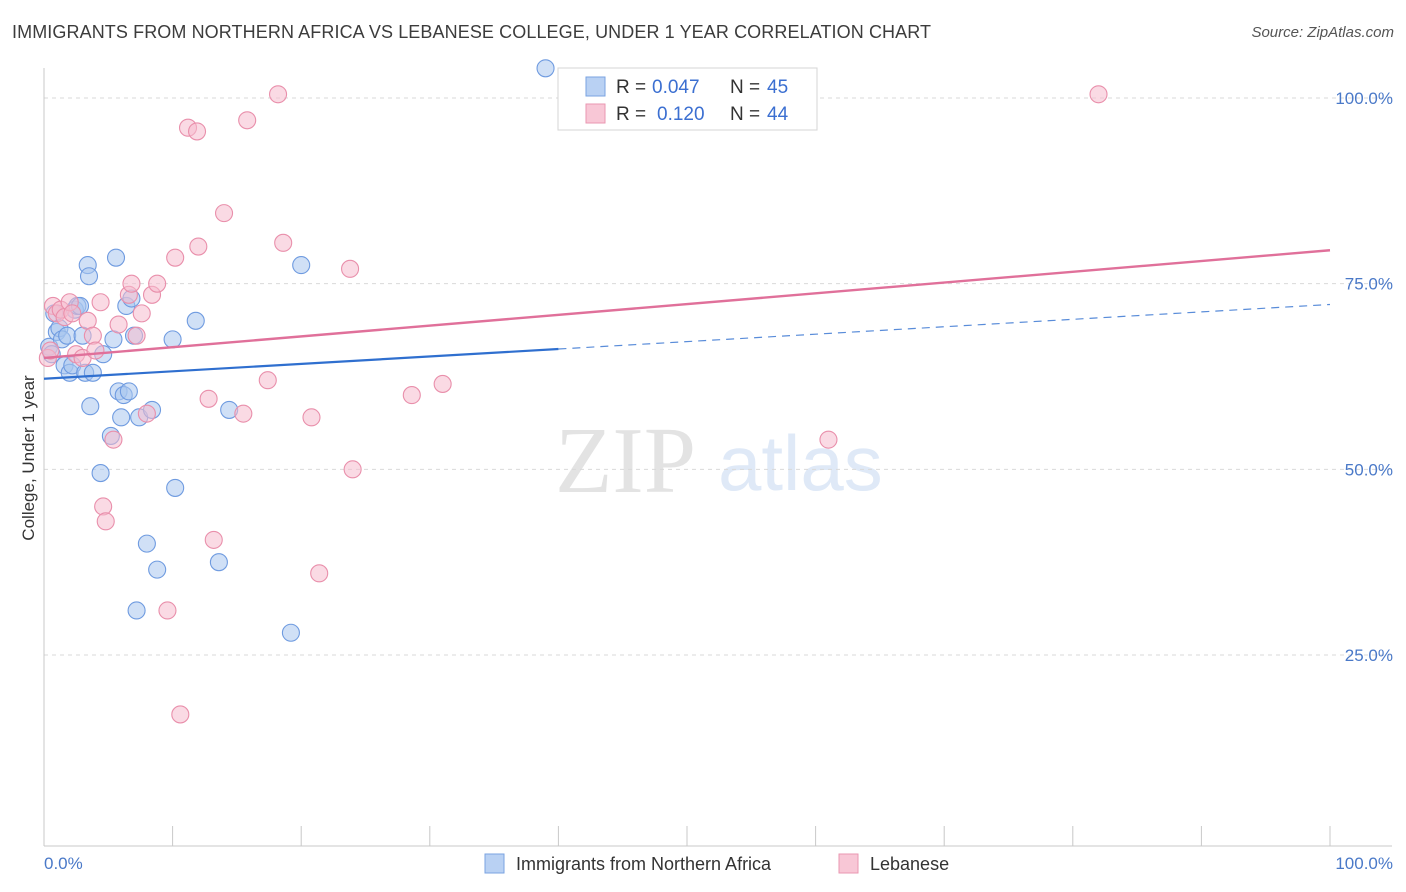 This screenshot has height=892, width=1406. What do you see at coordinates (800, 463) in the screenshot?
I see `watermark-atlas: atlas` at bounding box center [800, 463].